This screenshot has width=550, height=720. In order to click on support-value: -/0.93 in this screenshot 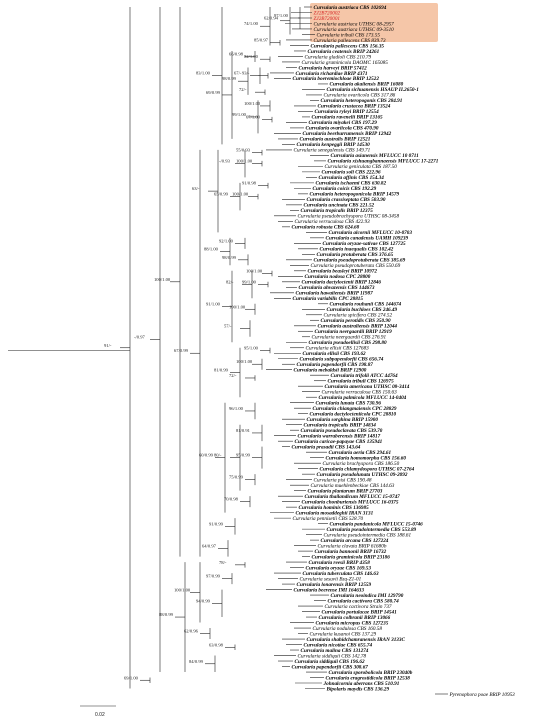, I will do `click(225, 161)`.